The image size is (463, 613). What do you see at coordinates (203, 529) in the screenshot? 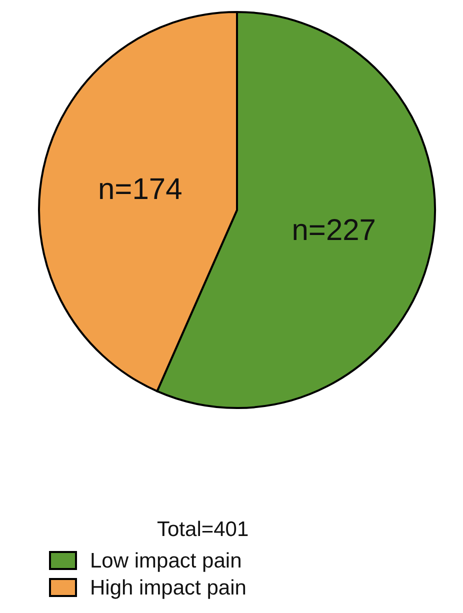
I see `text: Total=401` at bounding box center [203, 529].